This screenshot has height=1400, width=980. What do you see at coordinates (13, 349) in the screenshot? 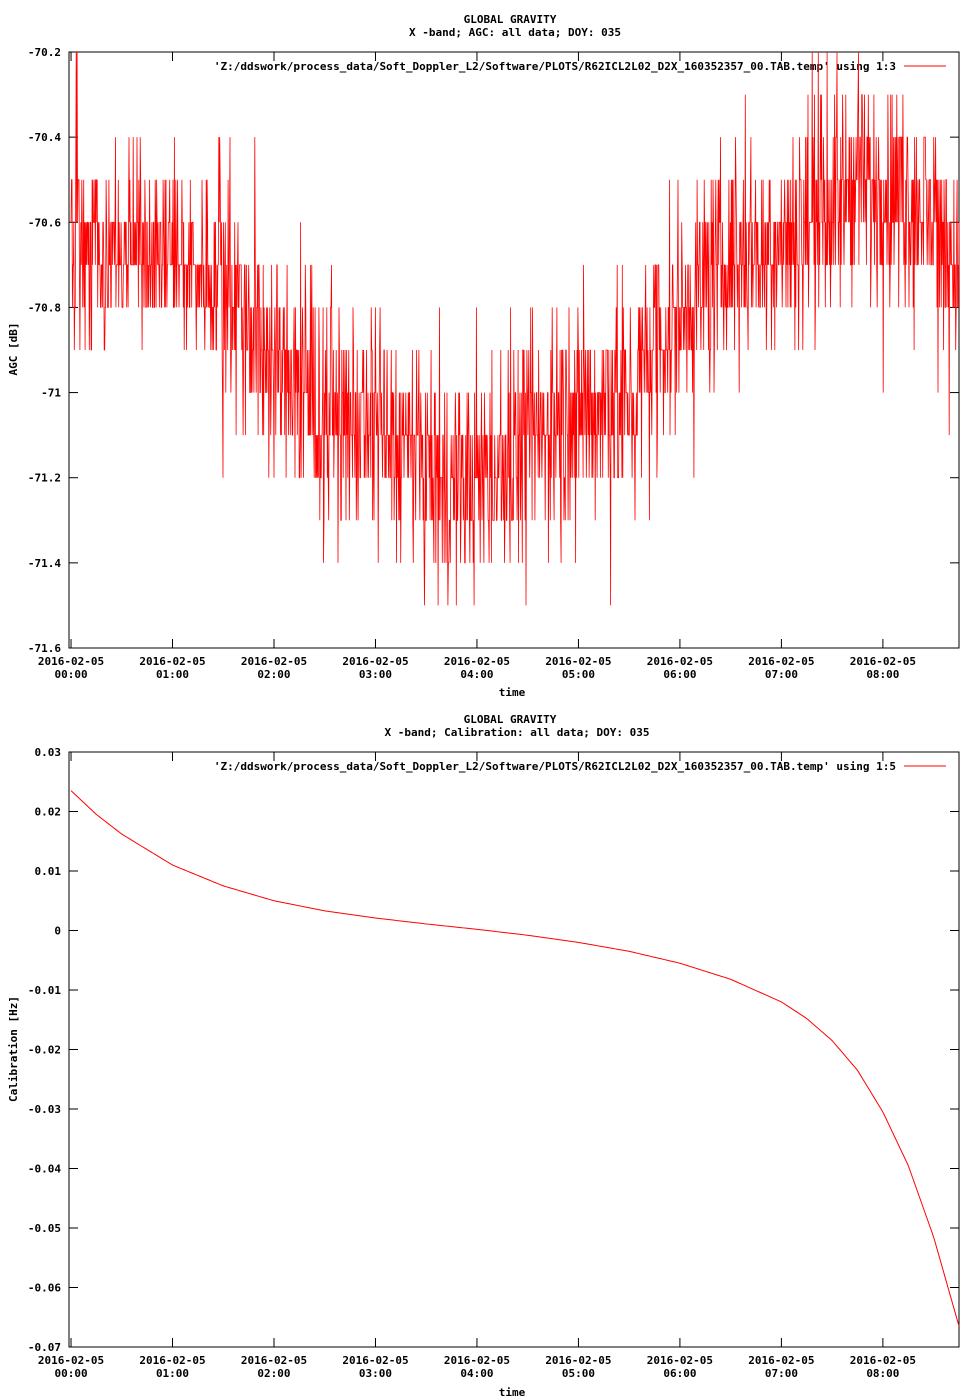
I see `y-axis-label: AGC [dB]` at bounding box center [13, 349].